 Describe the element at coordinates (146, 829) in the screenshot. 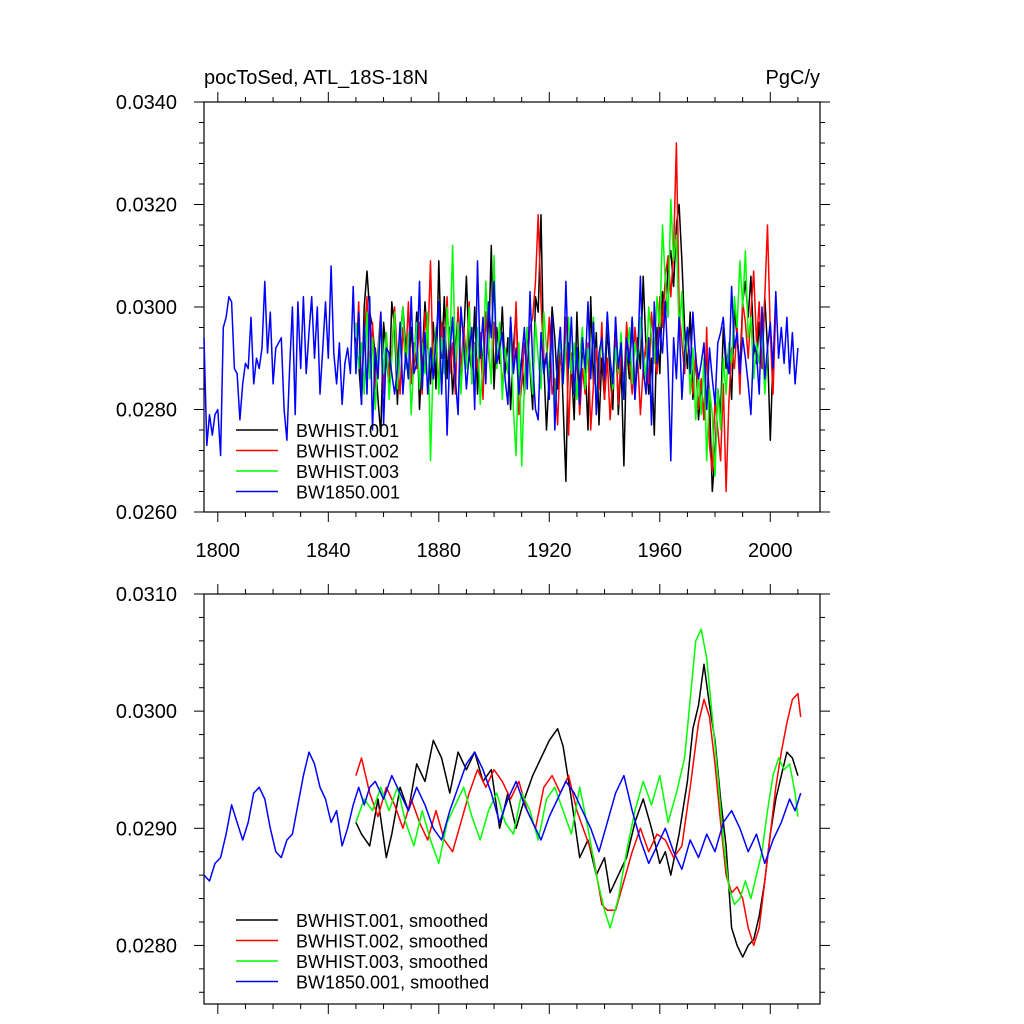

I see `y-tick-label: 0.0290` at that location.